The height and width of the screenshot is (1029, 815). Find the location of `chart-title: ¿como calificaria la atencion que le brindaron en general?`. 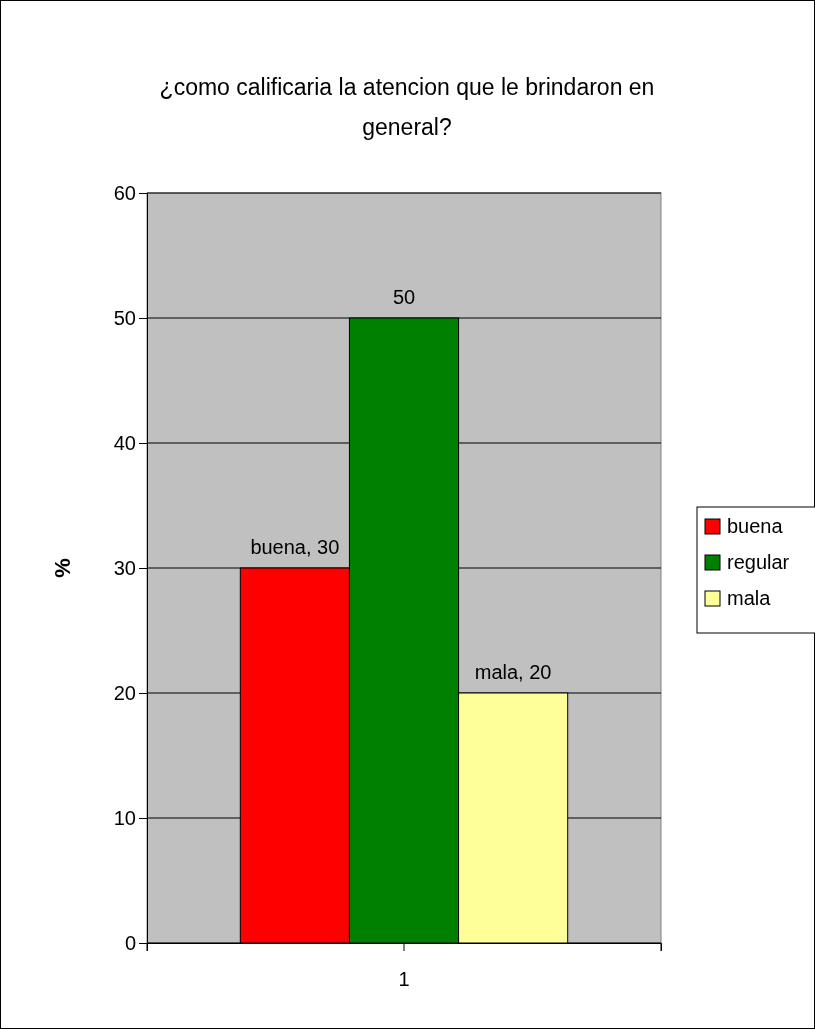

chart-title: ¿como calificaria la atencion que le brindaron en general? is located at coordinates (407, 107).